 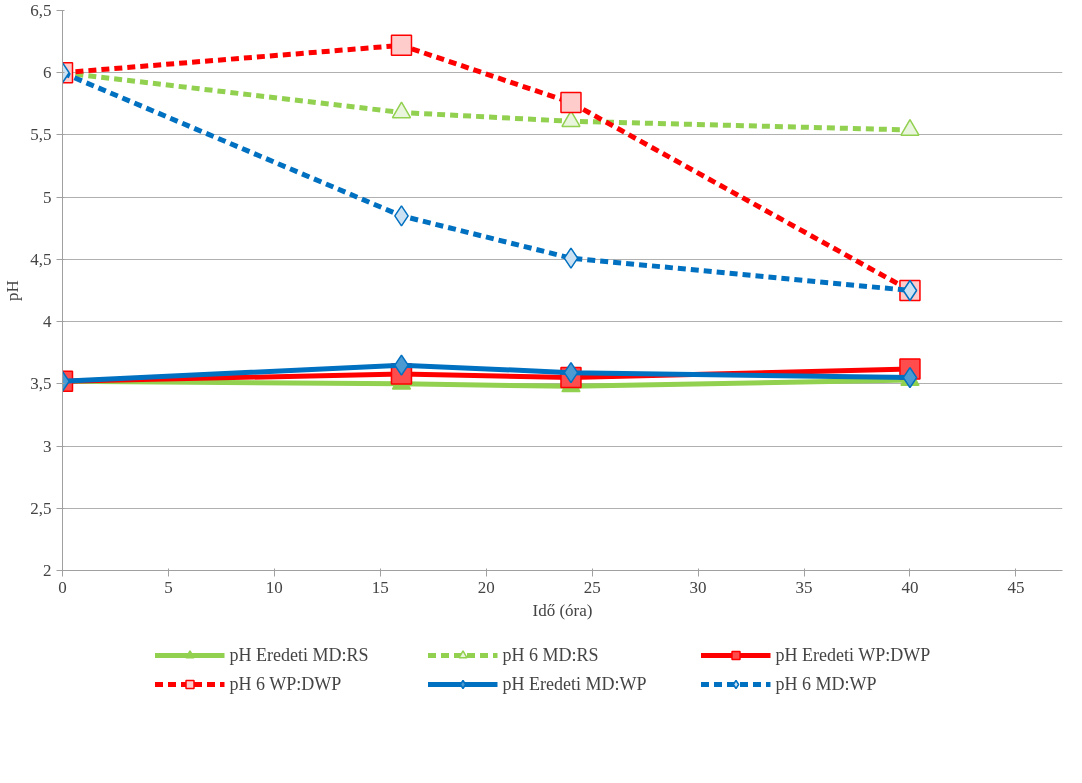 I want to click on x-tick-label: 10, so click(x=274, y=587).